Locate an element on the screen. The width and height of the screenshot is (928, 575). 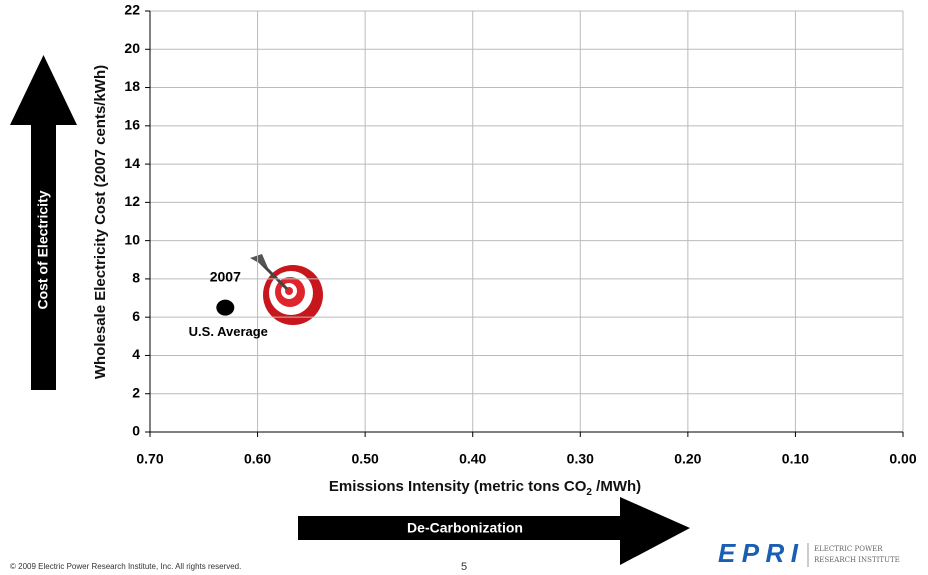
target-icon is located at coordinates (286, 289).